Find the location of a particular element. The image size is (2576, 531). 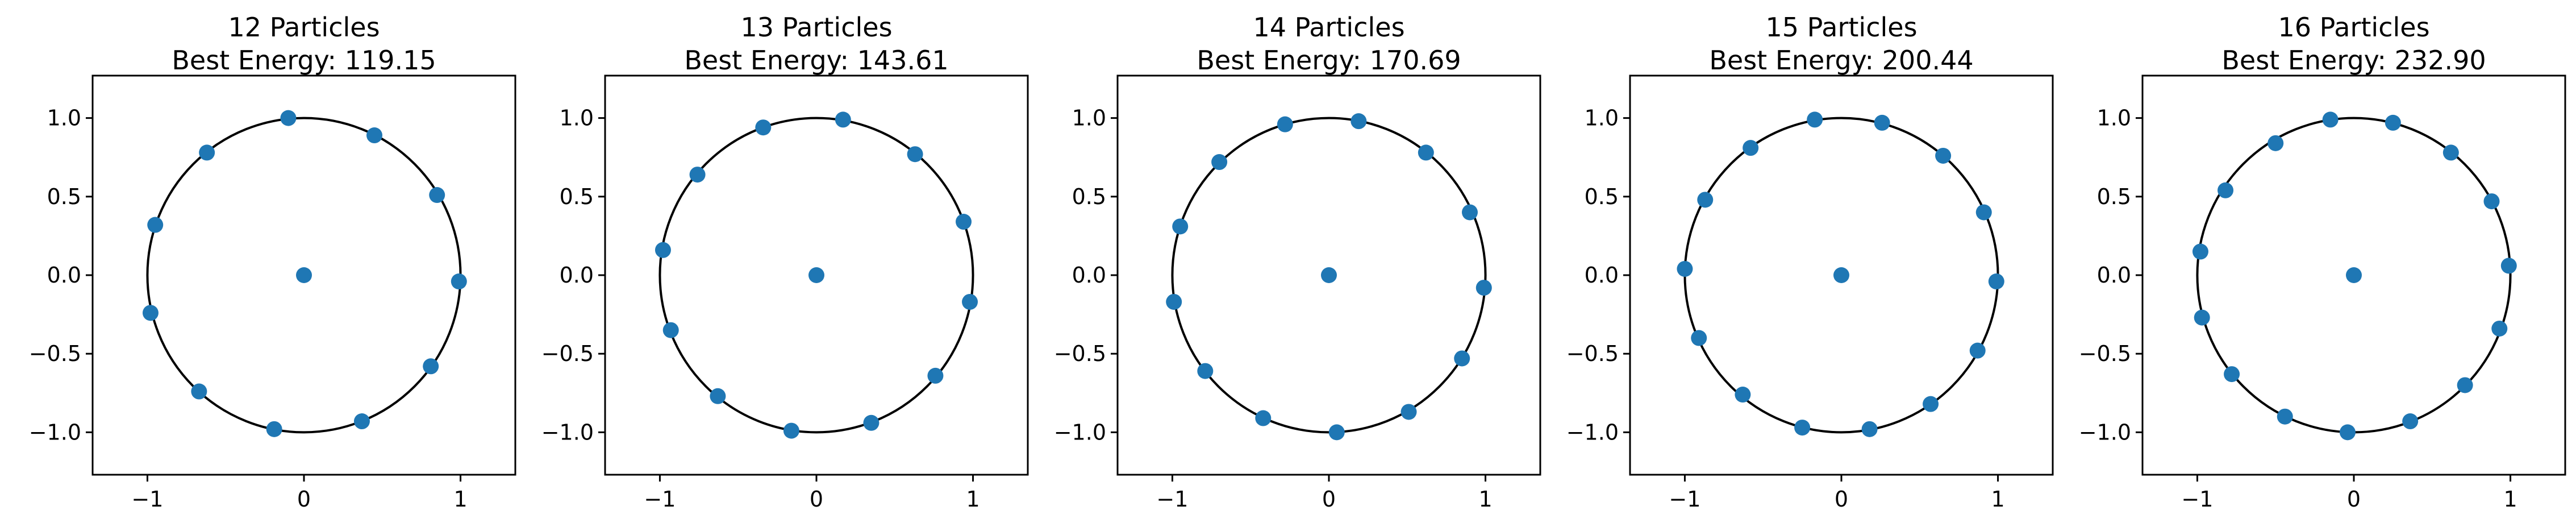

subplot-subtitle: Best Energy: 119.15 is located at coordinates (304, 60).